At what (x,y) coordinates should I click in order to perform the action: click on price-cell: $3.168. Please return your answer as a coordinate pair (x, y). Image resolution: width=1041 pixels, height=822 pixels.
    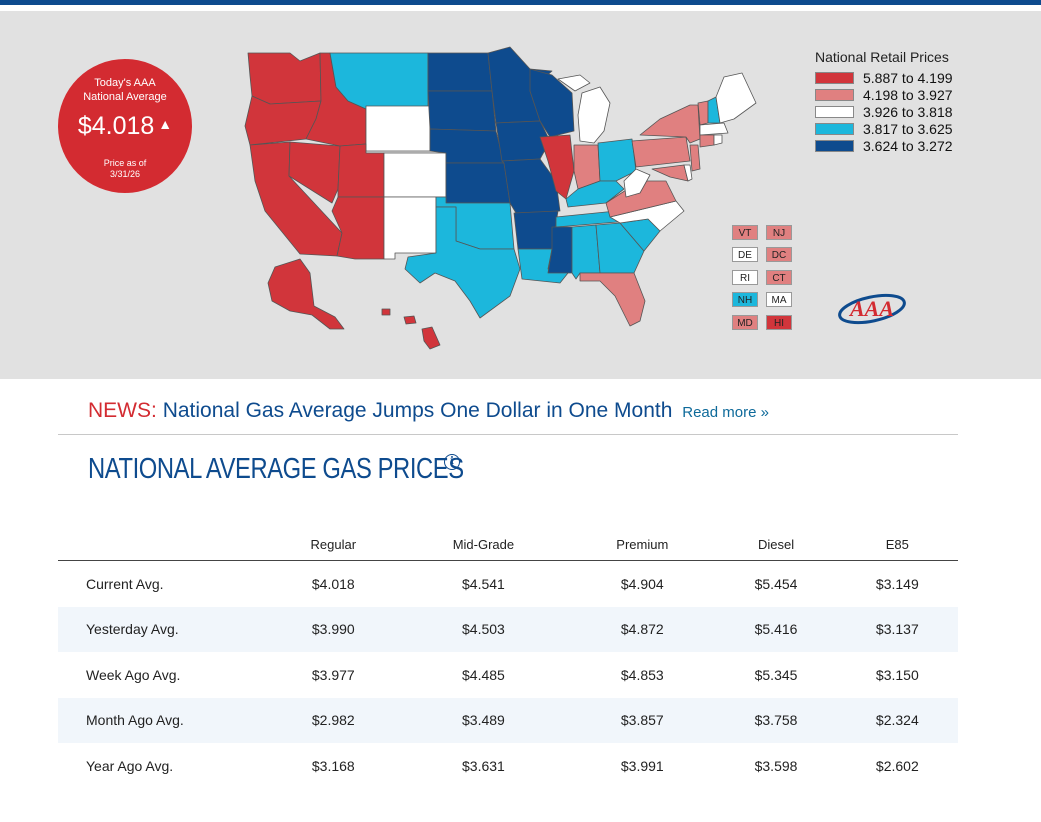
    Looking at the image, I should click on (333, 765).